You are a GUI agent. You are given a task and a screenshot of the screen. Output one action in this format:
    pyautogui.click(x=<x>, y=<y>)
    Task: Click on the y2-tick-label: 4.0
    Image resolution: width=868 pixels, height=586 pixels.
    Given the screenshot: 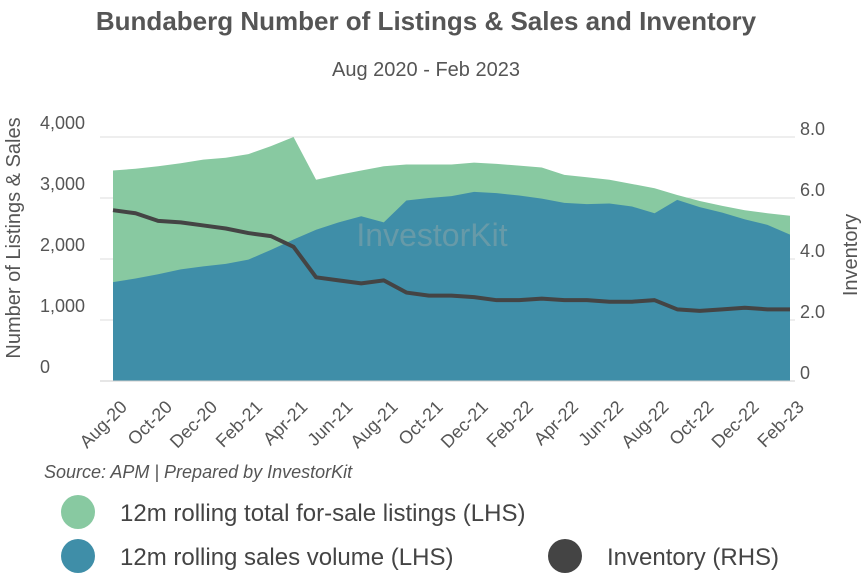 What is the action you would take?
    pyautogui.click(x=812, y=251)
    